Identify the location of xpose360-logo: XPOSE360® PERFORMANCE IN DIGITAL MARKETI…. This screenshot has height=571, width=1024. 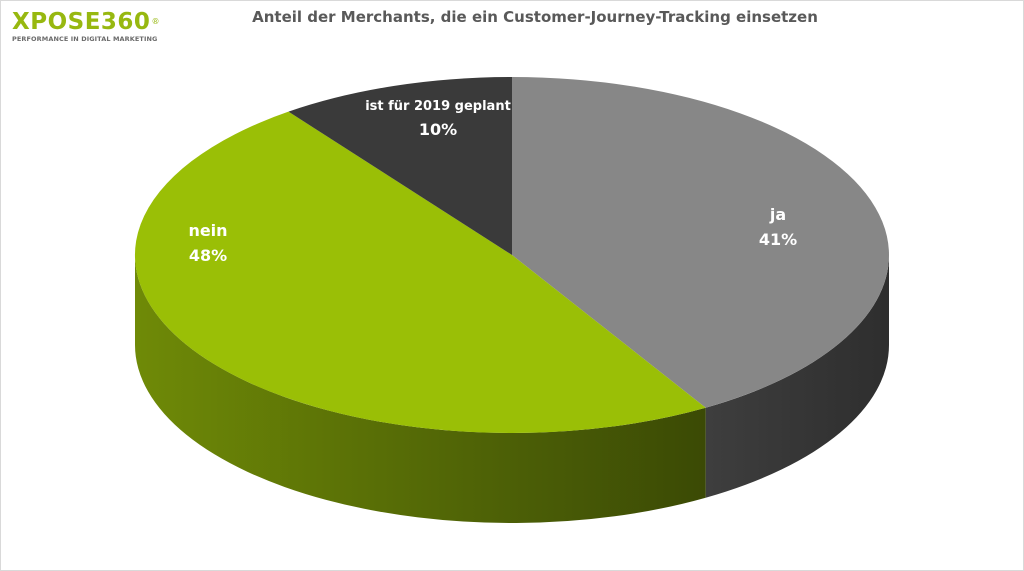
(86, 26).